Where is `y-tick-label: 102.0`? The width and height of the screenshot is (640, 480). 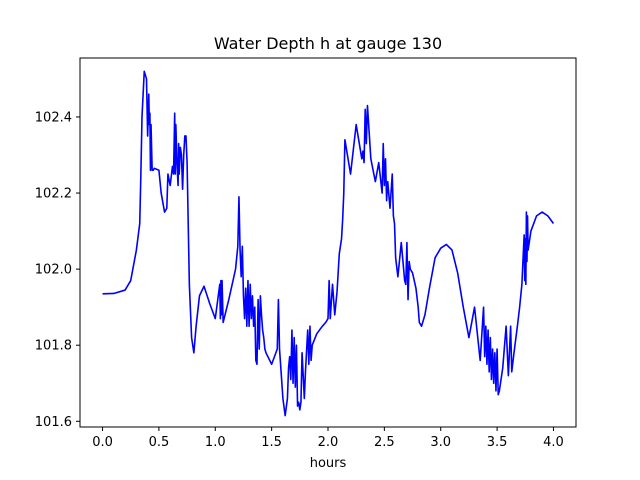
y-tick-label: 102.0 is located at coordinates (53, 270).